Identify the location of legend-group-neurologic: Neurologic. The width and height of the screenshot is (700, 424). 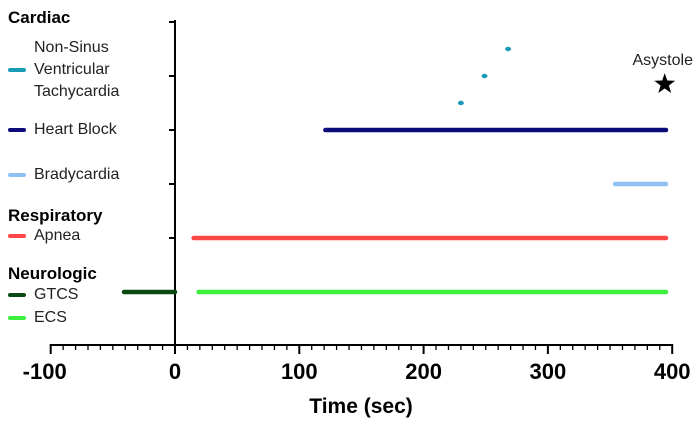
(52, 273).